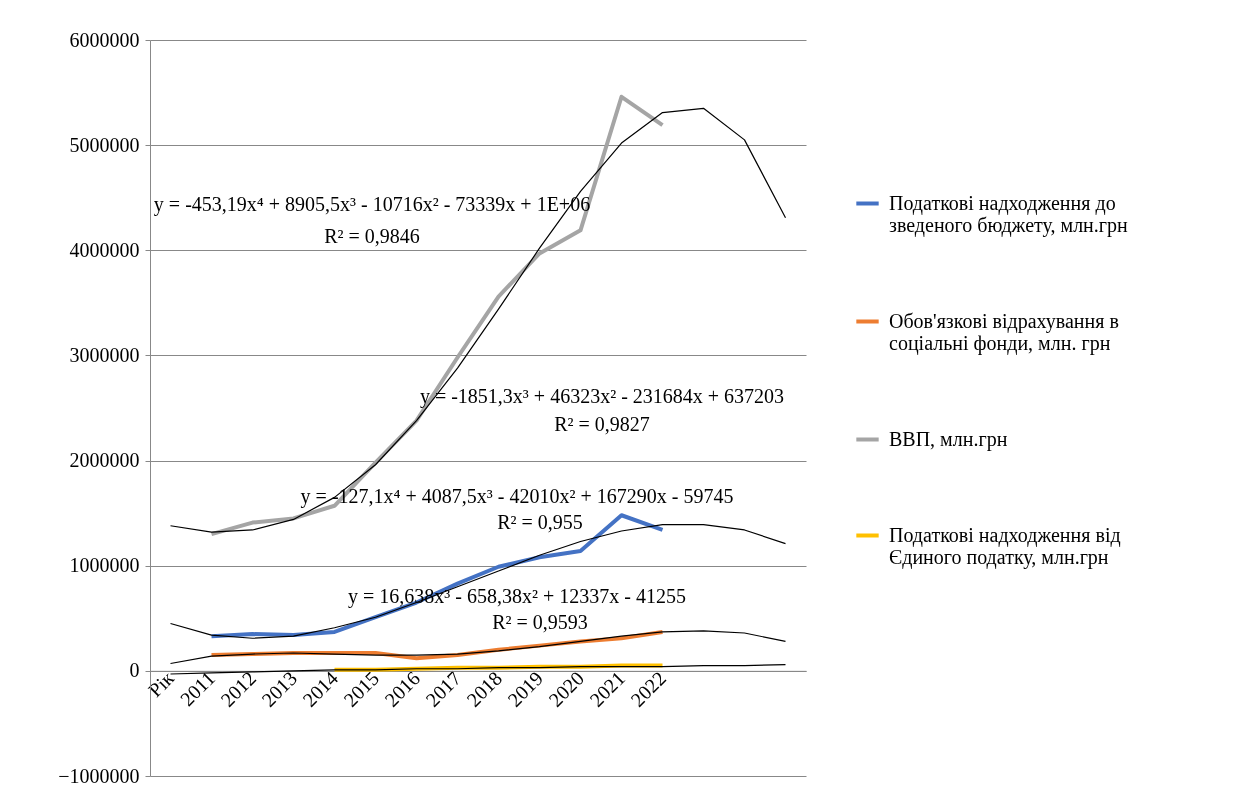 The image size is (1254, 799). Describe the element at coordinates (372, 236) in the screenshot. I see `annotation: R² = 0,9846` at that location.